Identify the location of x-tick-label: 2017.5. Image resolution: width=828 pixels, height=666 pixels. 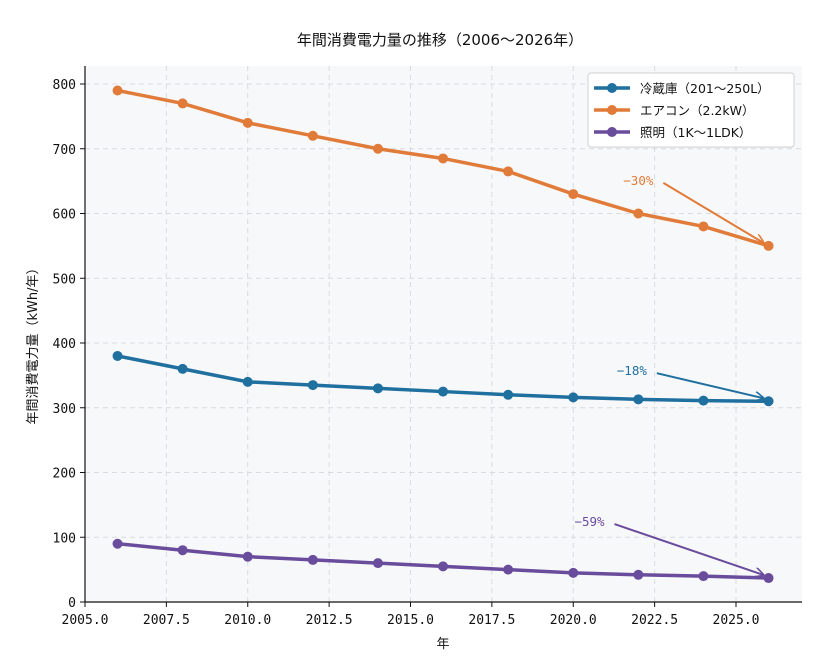
(491, 620).